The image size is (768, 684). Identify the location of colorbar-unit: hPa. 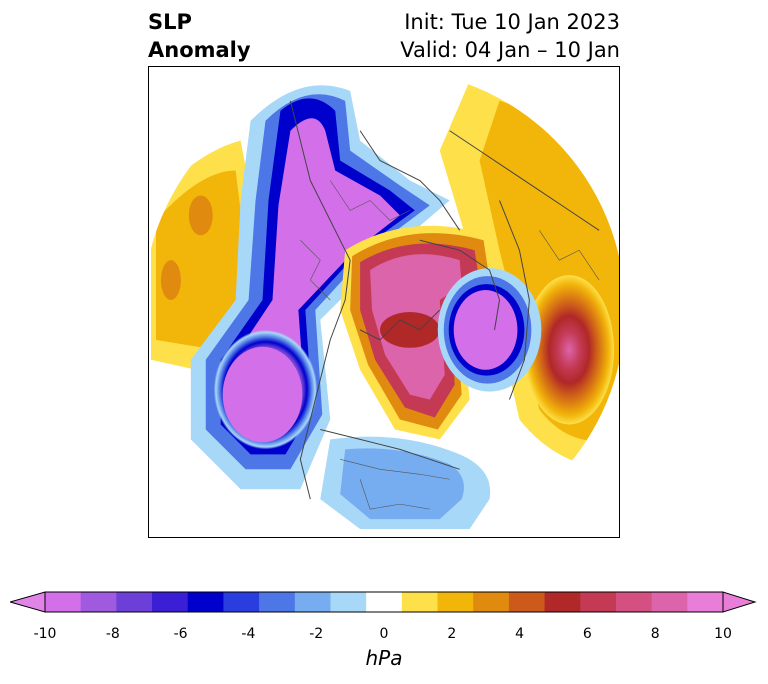
(384, 658).